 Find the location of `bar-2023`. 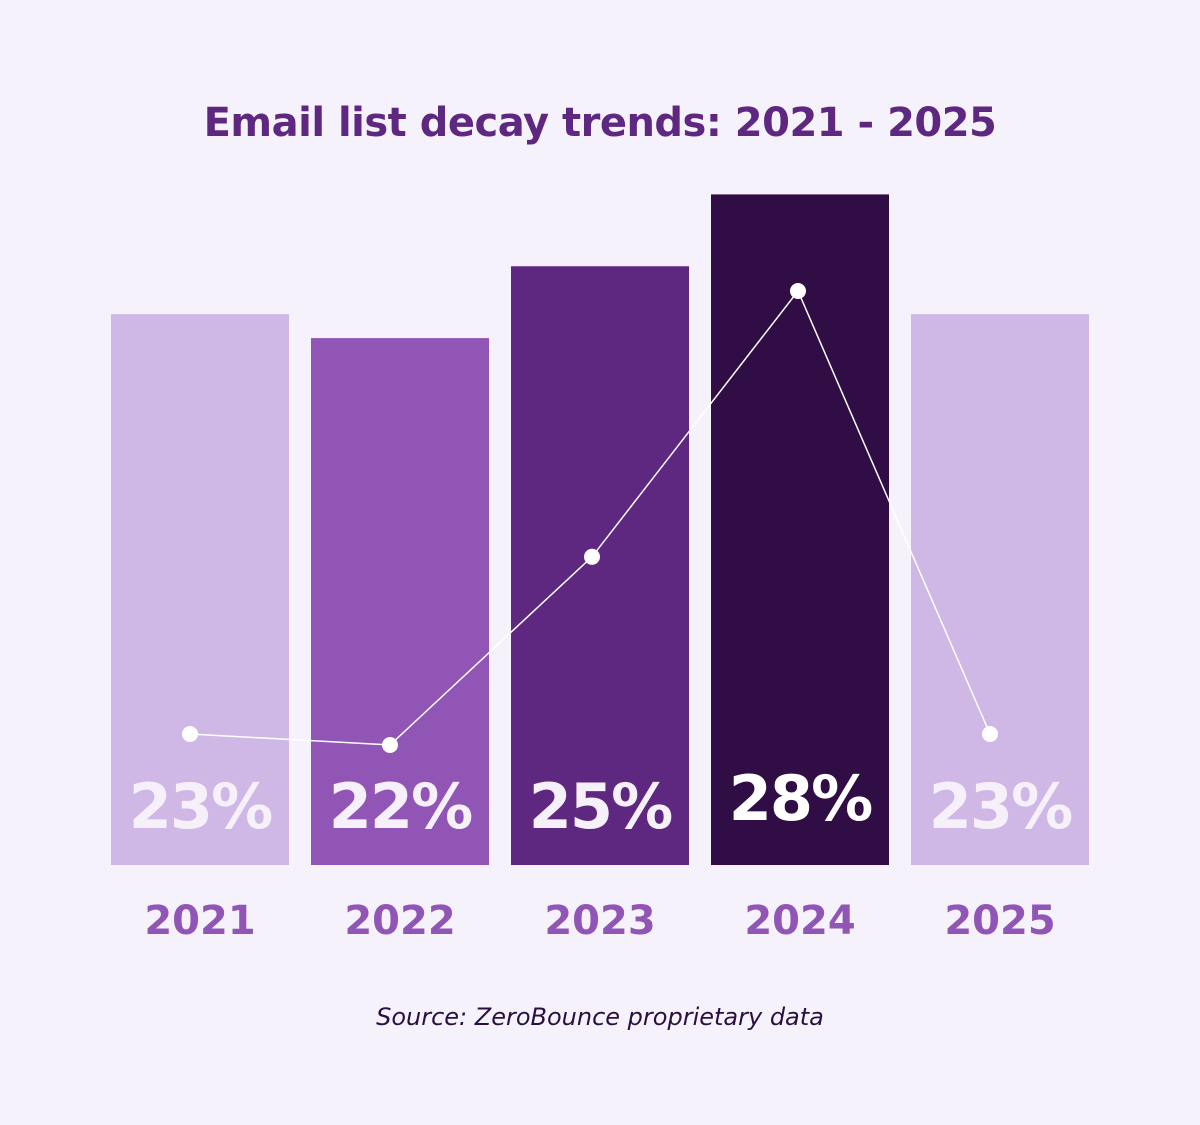

bar-2023 is located at coordinates (600, 565).